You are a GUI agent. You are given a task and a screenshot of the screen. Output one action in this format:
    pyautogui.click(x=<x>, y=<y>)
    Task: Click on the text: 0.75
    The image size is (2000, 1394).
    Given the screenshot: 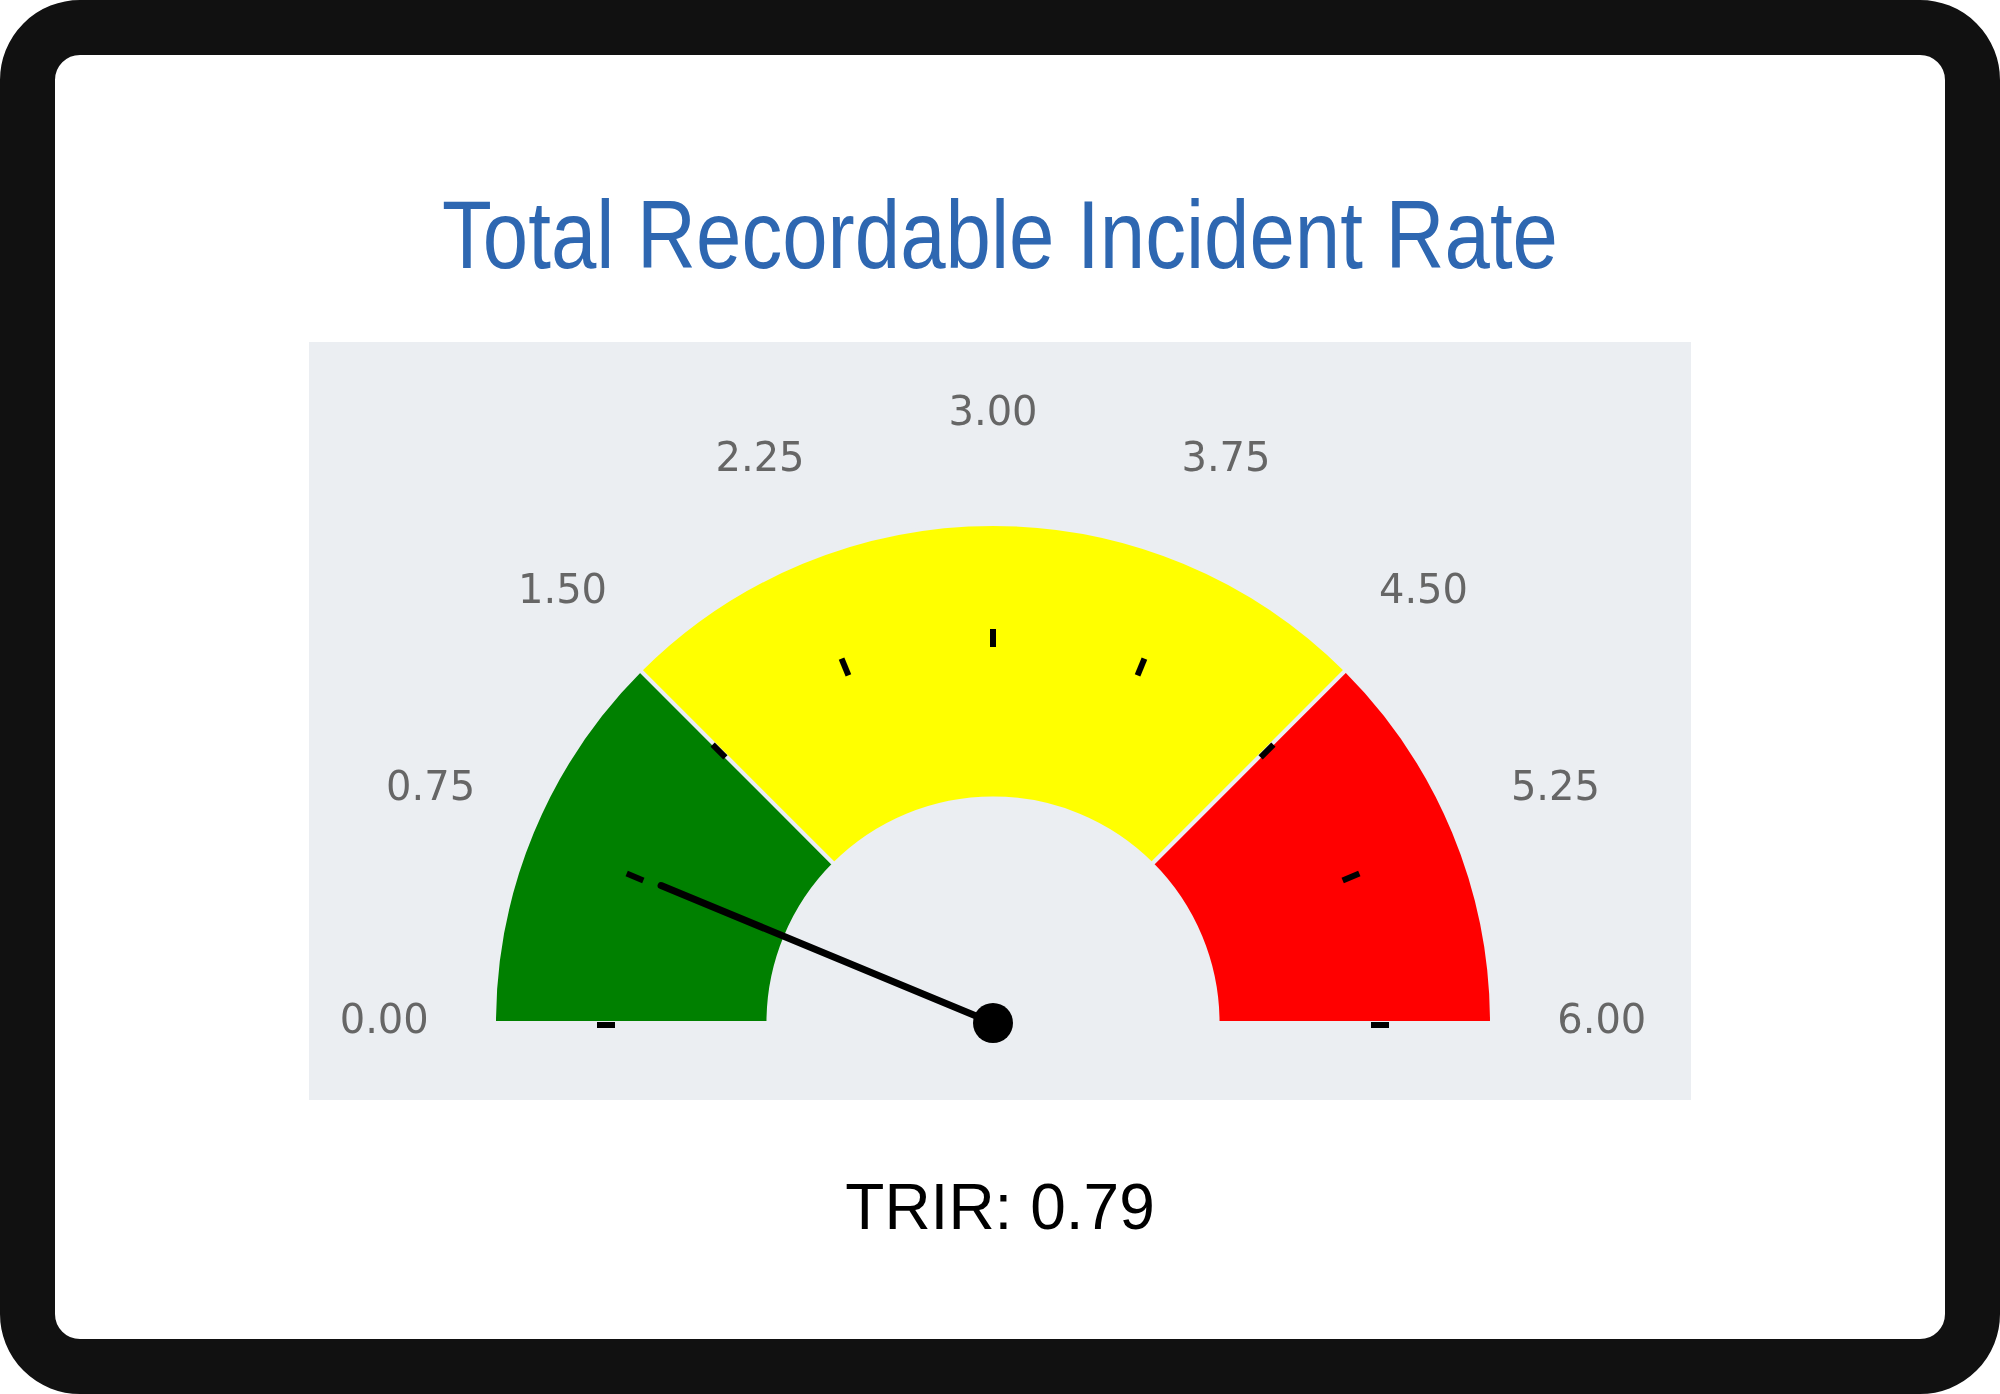 What is the action you would take?
    pyautogui.click(x=431, y=786)
    